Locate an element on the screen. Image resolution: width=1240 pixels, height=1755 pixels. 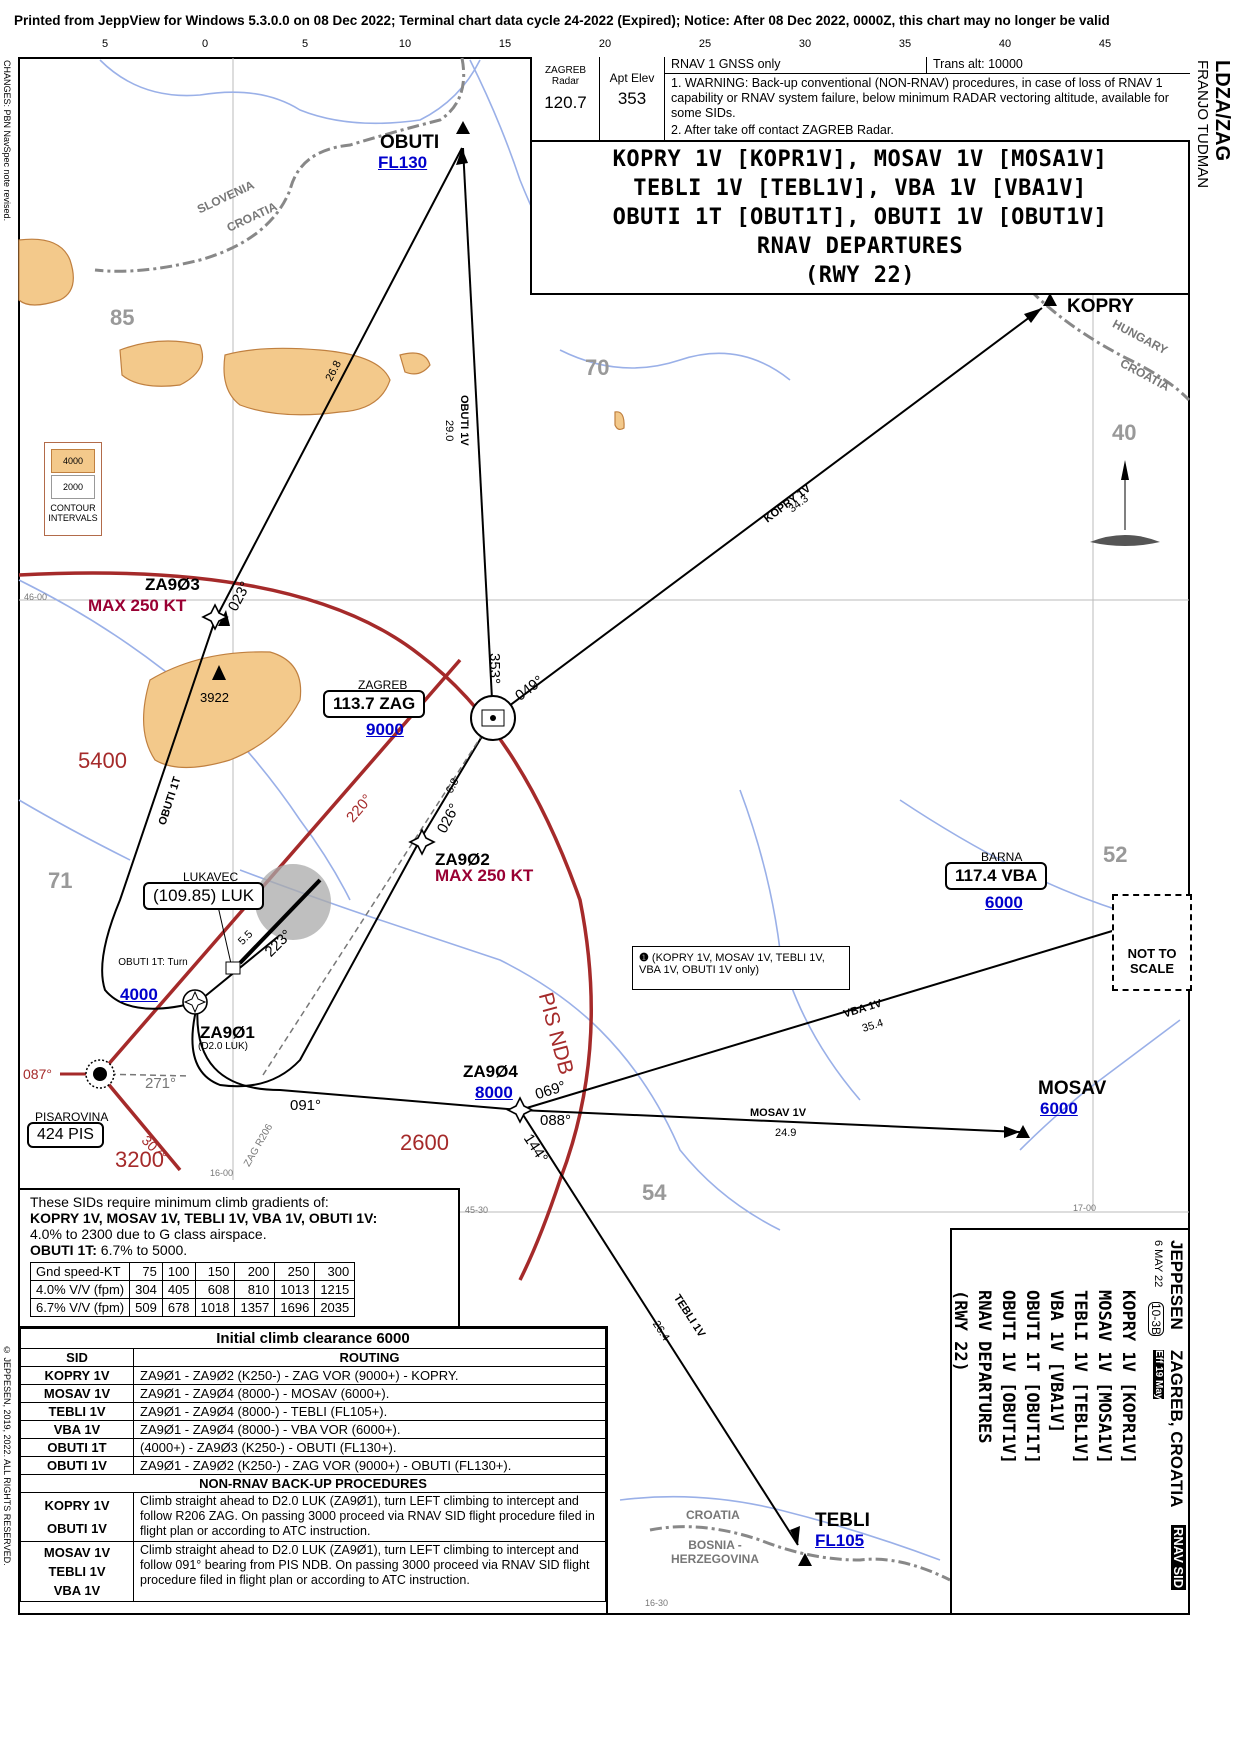
border-label: BOSNIA -HERZEGOVINA is located at coordinates (714, 1552).